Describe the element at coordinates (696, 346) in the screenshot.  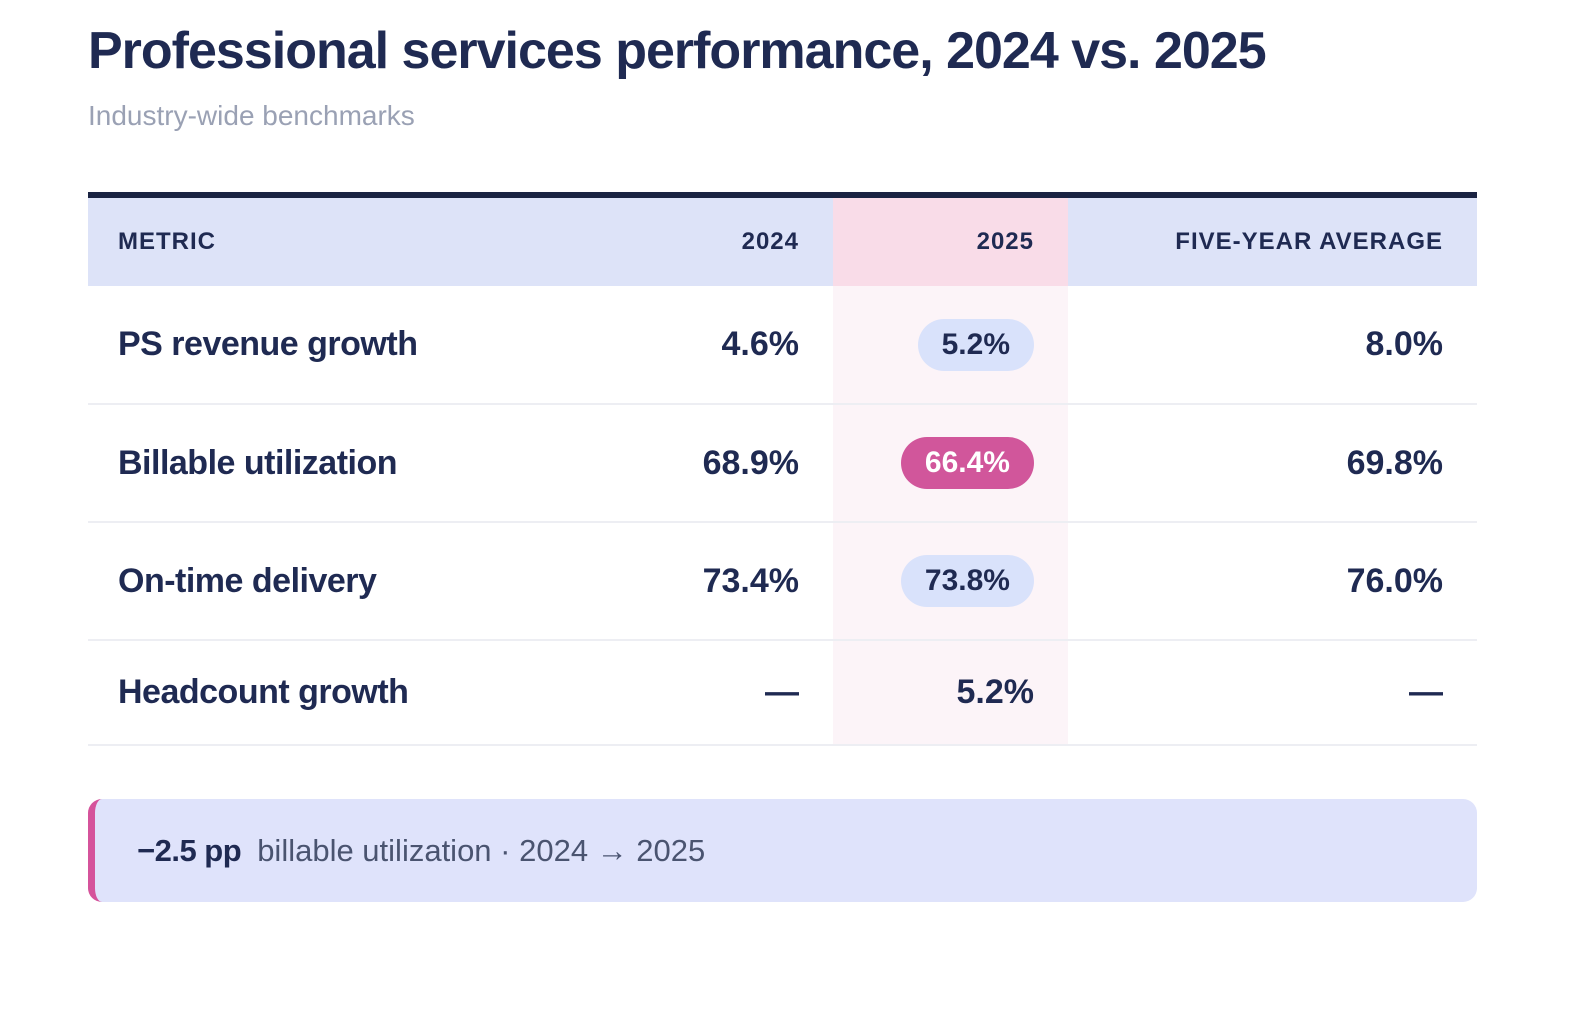
I see `value-2024: 4.6%` at that location.